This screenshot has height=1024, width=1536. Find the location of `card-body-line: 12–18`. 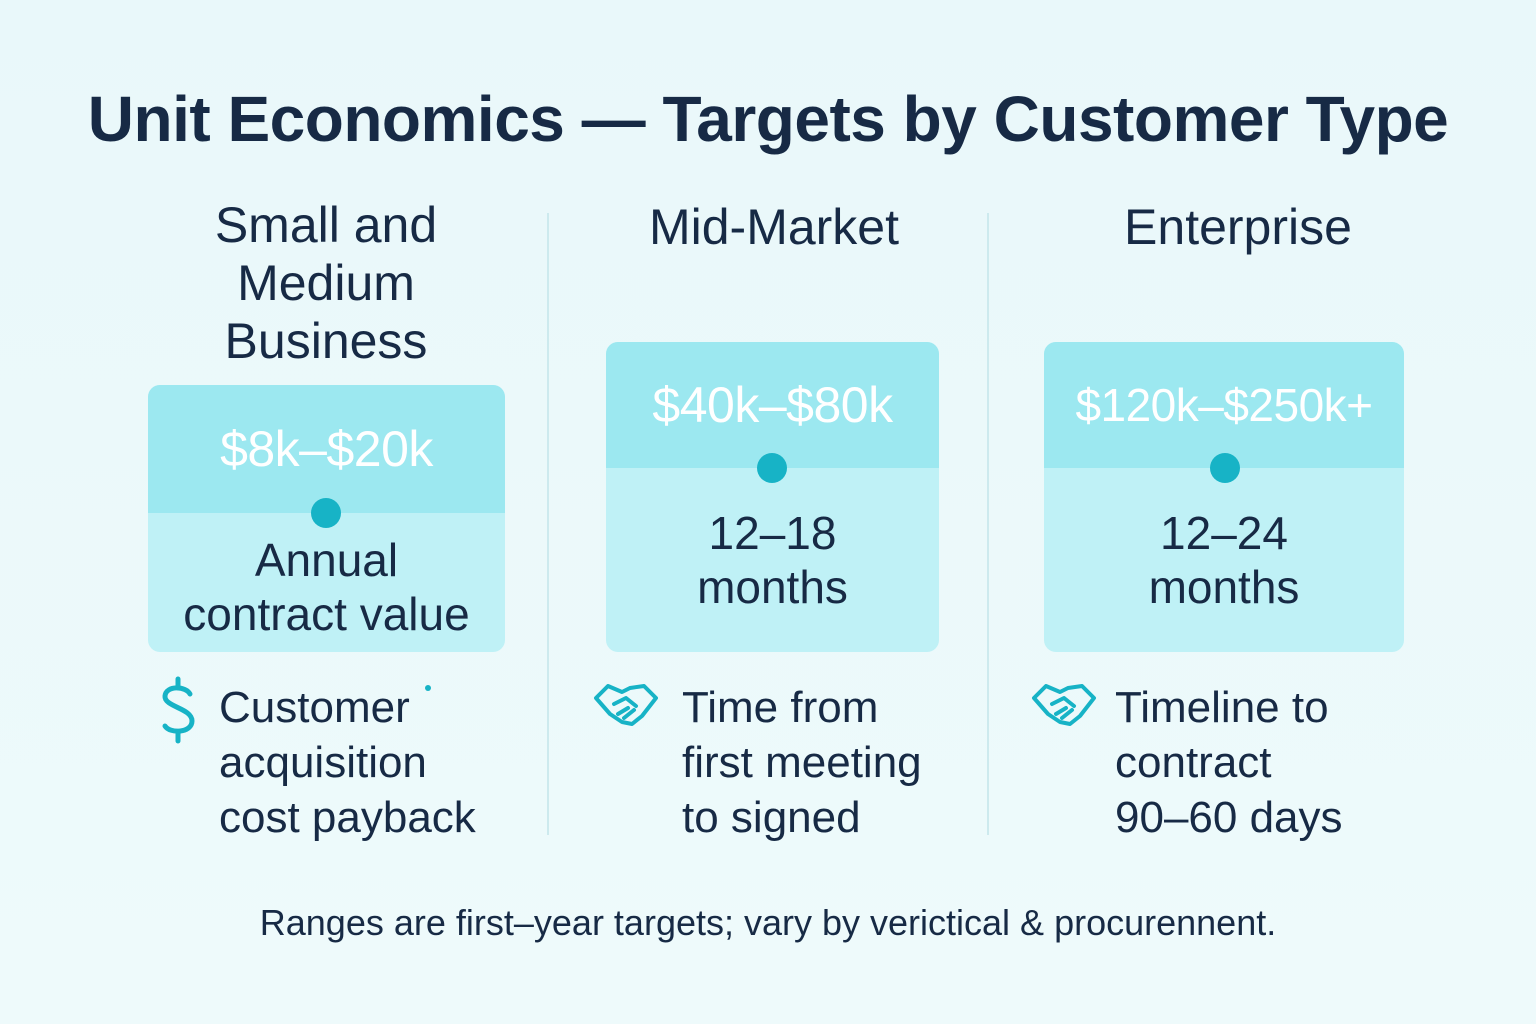

card-body-line: 12–18 is located at coordinates (772, 533).